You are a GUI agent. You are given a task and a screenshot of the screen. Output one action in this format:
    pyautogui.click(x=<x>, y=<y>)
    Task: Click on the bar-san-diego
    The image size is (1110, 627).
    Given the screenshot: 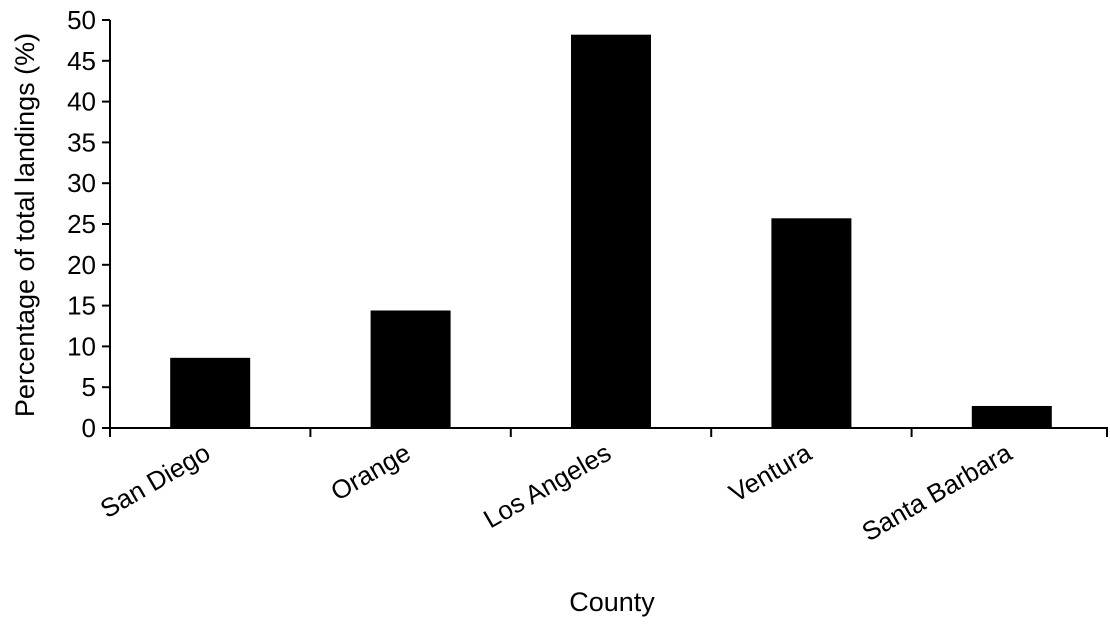 What is the action you would take?
    pyautogui.click(x=210, y=392)
    